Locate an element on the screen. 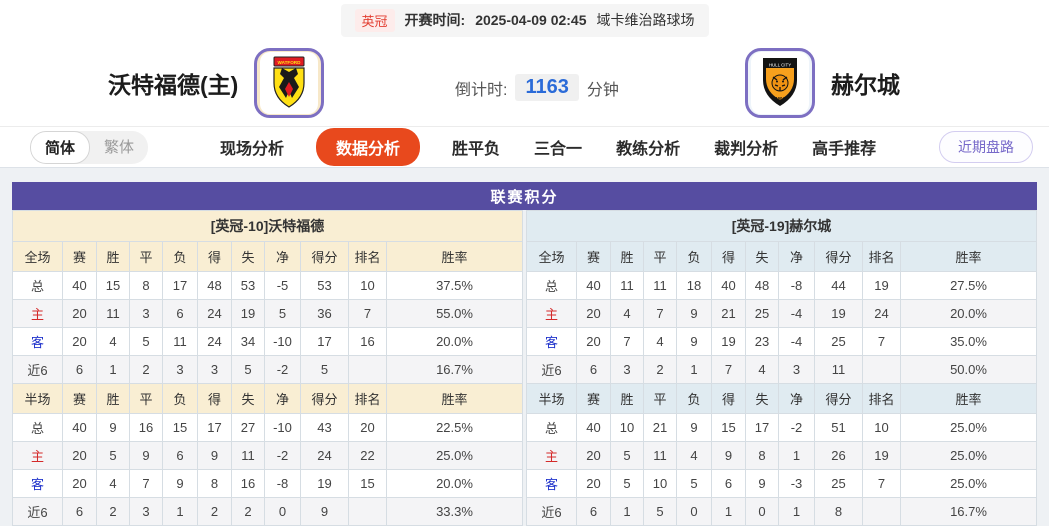  tab-三合一: 三合一 is located at coordinates (558, 149).